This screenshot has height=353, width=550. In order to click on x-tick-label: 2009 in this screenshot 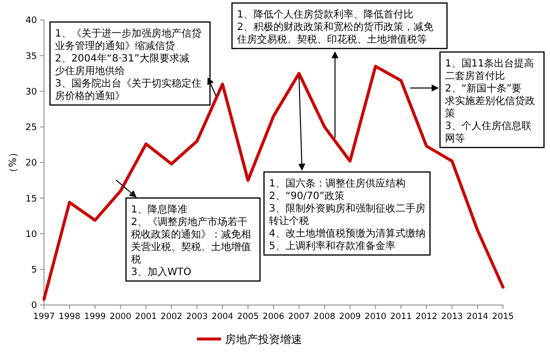, I will do `click(350, 317)`.